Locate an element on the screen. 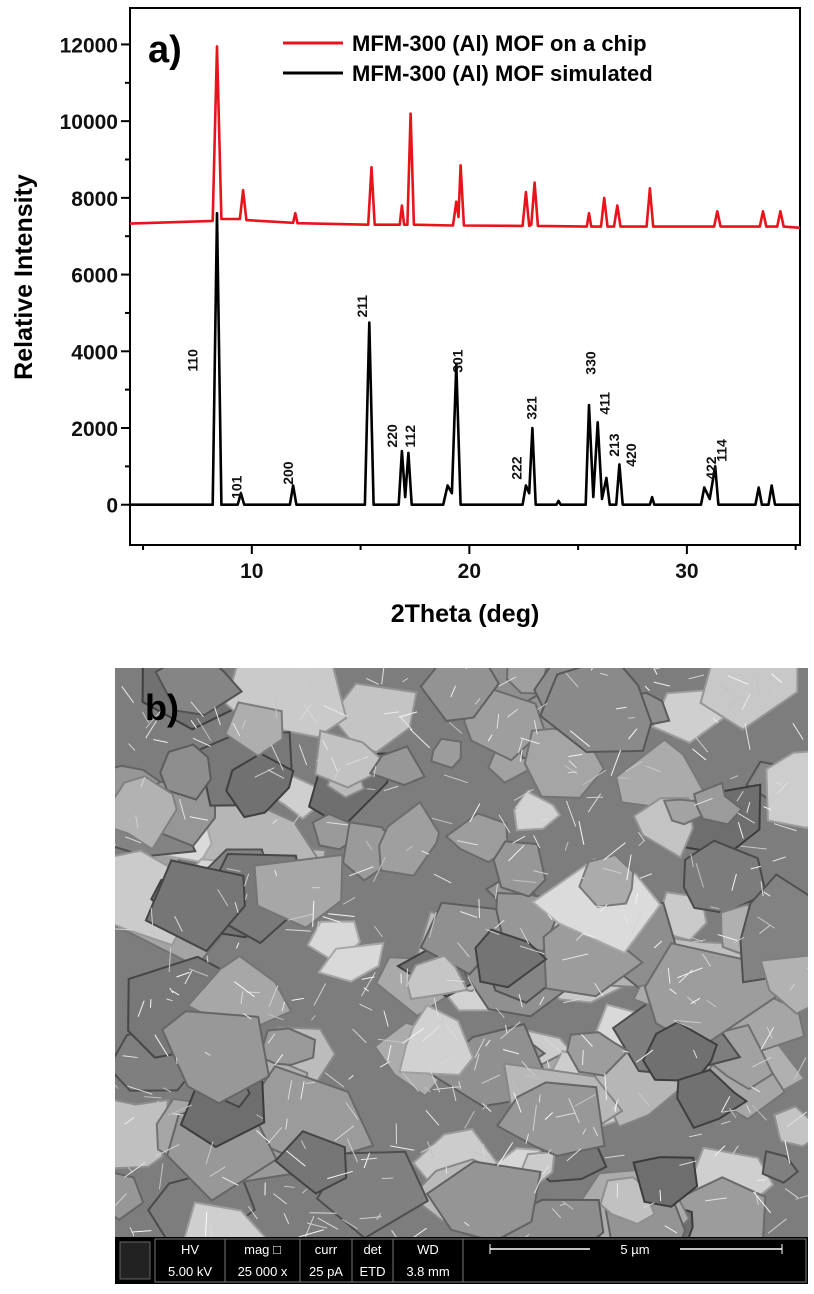 The image size is (814, 1294). info-bar is located at coordinates (461, 1260).